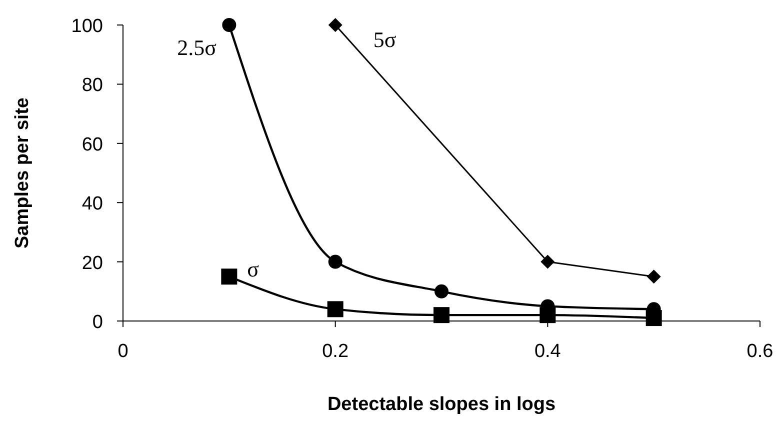 This screenshot has height=428, width=781. I want to click on series-label: 5σ, so click(384, 39).